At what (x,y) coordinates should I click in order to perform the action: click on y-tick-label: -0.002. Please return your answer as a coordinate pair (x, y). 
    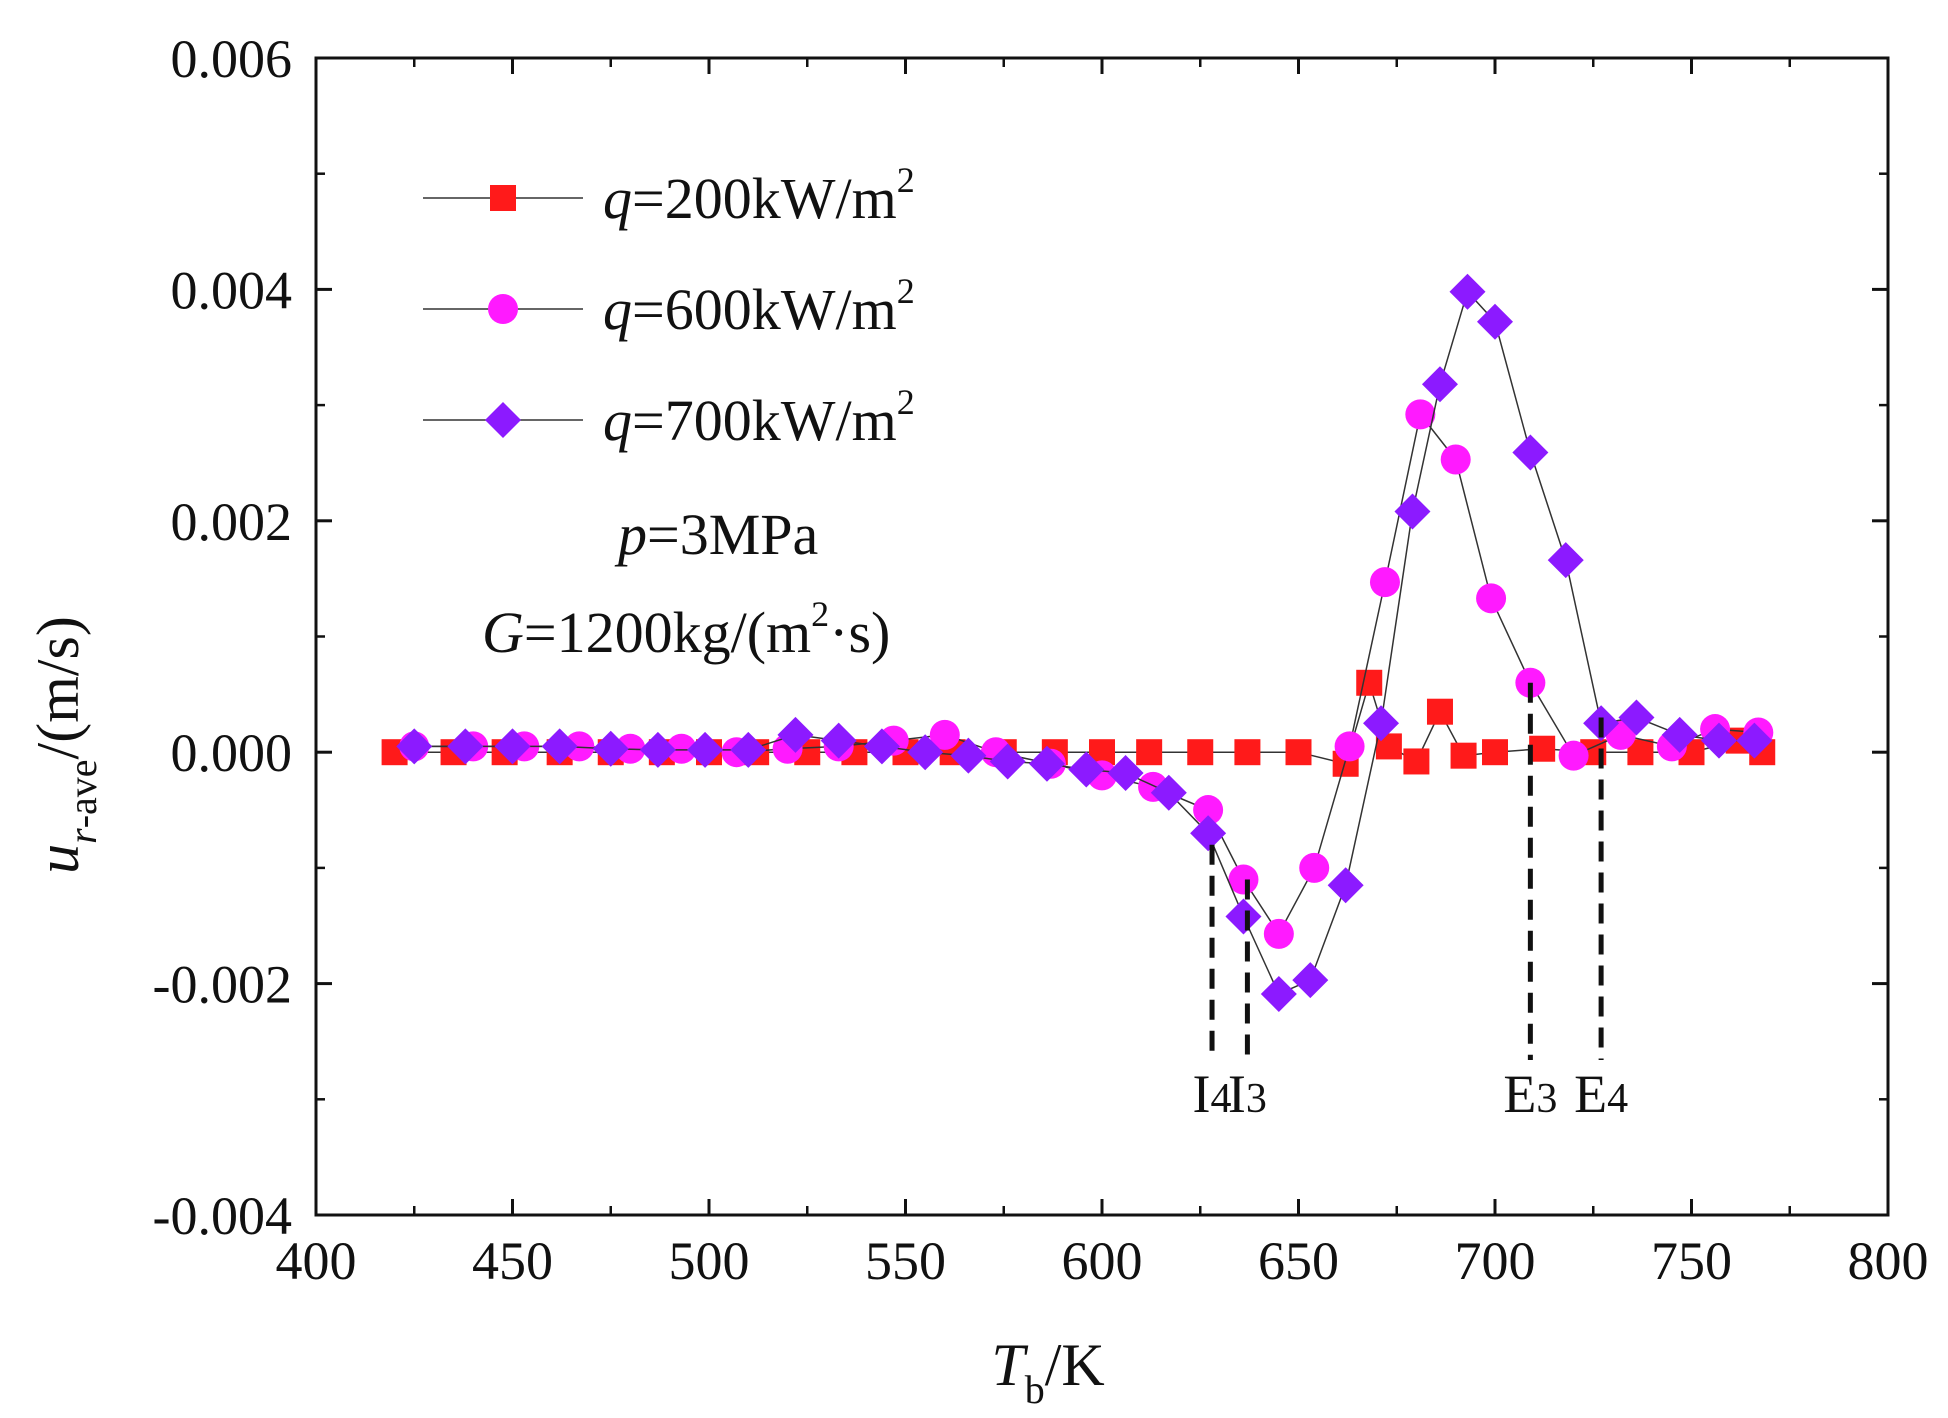
    Looking at the image, I should click on (222, 985).